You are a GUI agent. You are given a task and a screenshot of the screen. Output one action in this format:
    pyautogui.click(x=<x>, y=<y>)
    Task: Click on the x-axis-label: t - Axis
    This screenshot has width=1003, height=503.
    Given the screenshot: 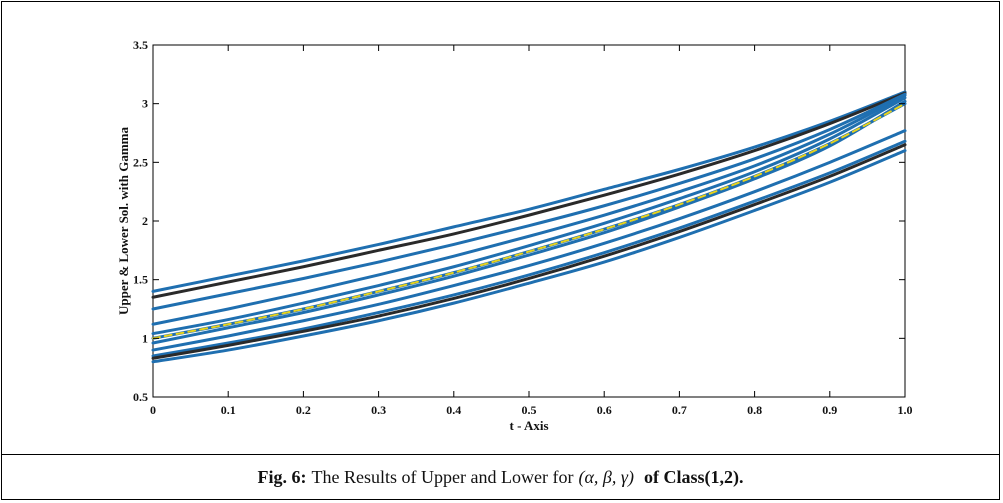 What is the action you would take?
    pyautogui.click(x=529, y=425)
    